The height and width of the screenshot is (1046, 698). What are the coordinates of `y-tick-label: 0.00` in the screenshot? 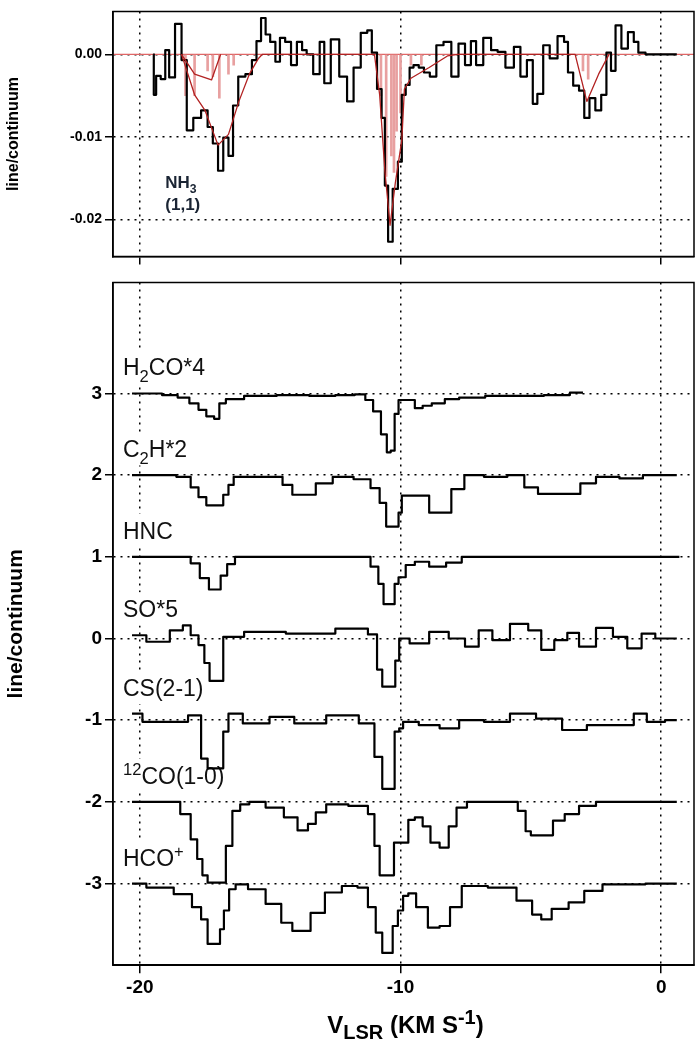 It's located at (88, 53).